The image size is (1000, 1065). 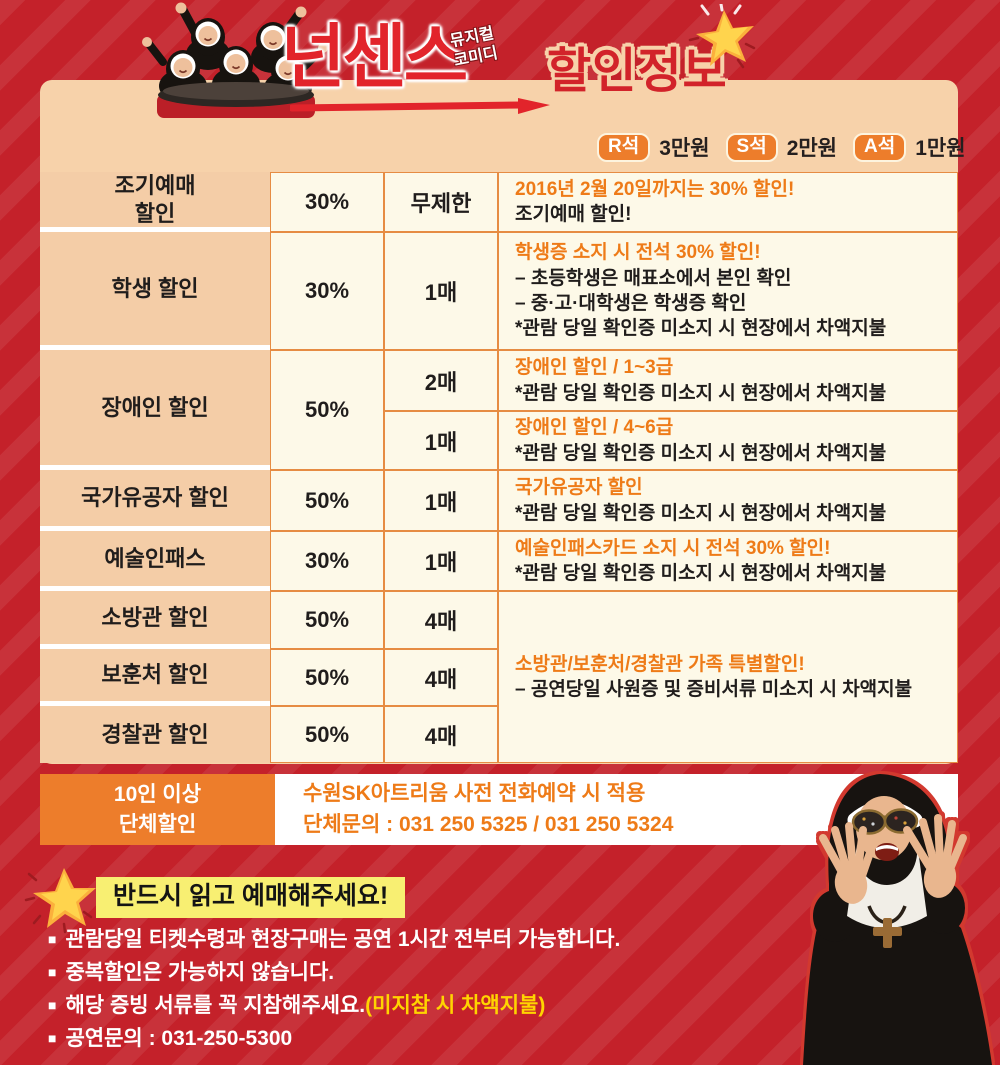 What do you see at coordinates (637, 71) in the screenshot?
I see `page-title: 할인정보` at bounding box center [637, 71].